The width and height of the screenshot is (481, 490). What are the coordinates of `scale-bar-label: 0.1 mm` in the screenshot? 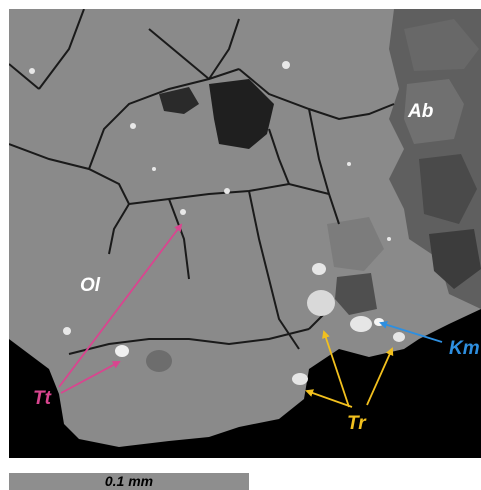 It's located at (129, 481).